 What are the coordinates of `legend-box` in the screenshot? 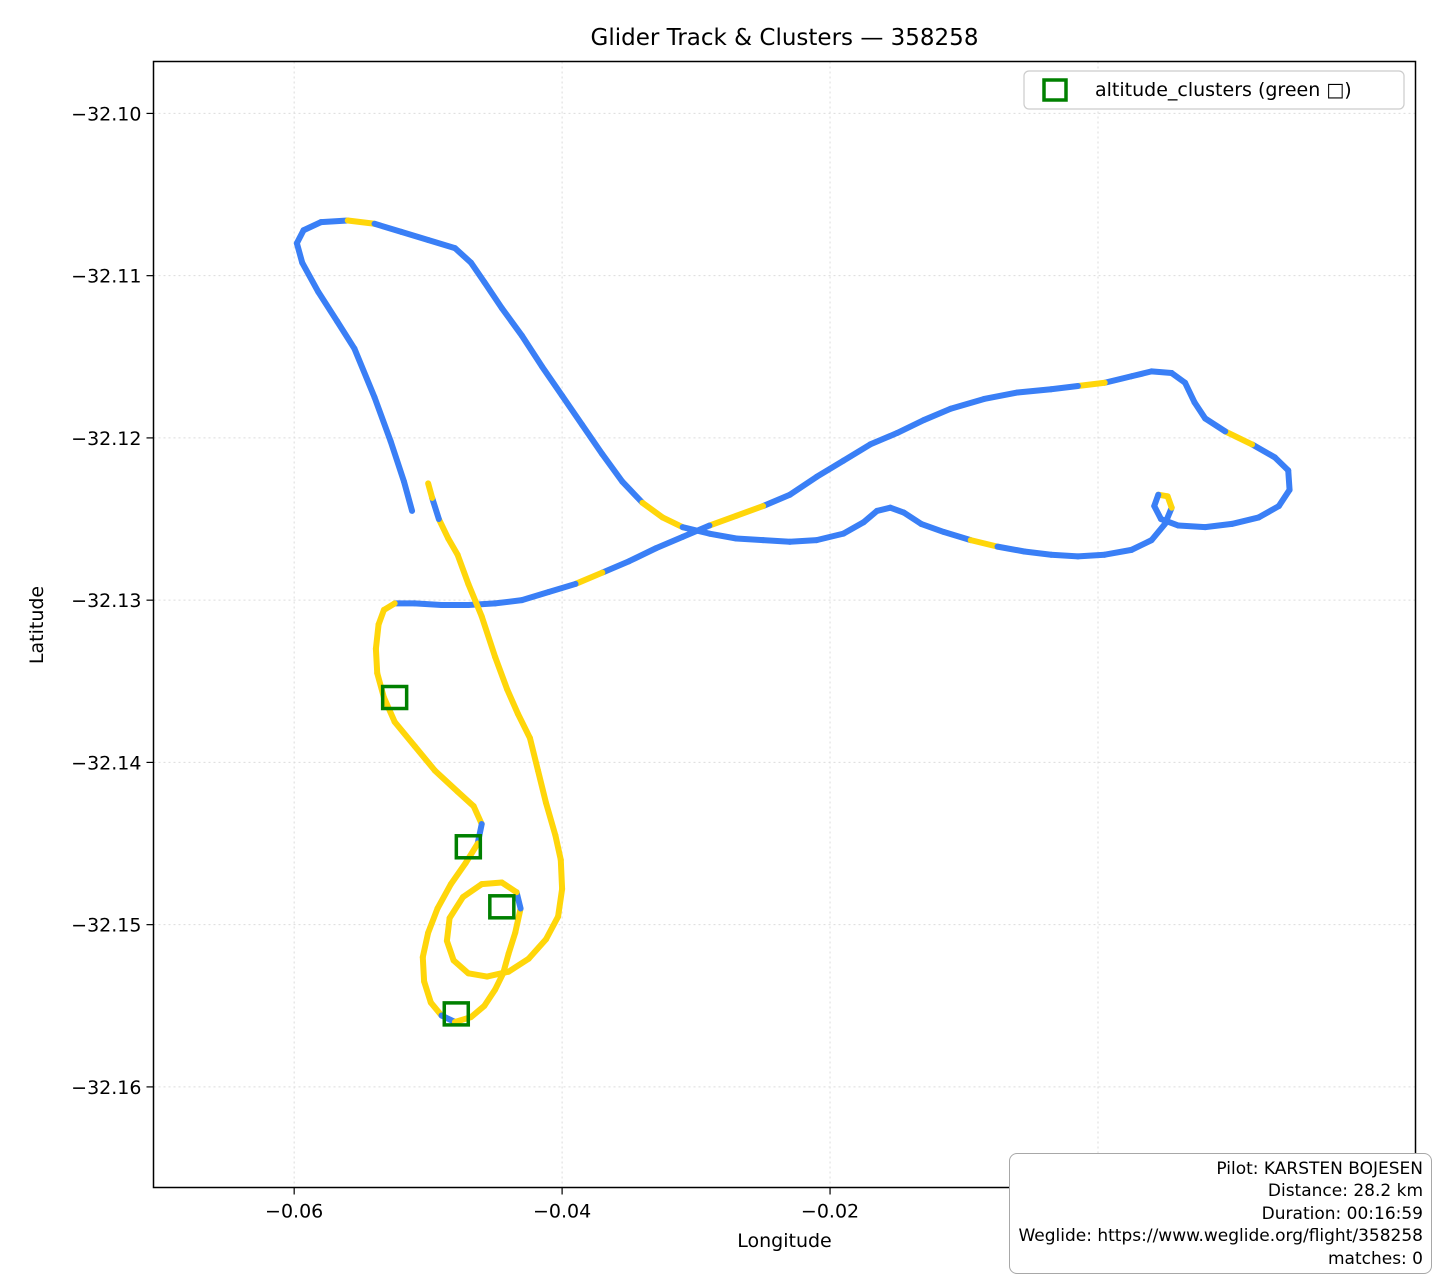 It's located at (1214, 90).